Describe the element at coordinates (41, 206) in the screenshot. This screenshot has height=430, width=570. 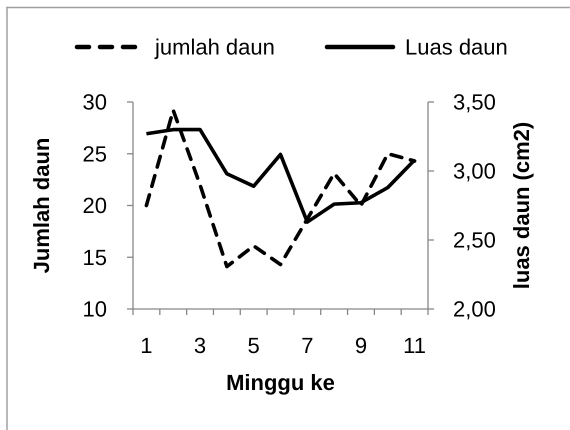
I see `y-axis-title: Jumlah daun` at that location.